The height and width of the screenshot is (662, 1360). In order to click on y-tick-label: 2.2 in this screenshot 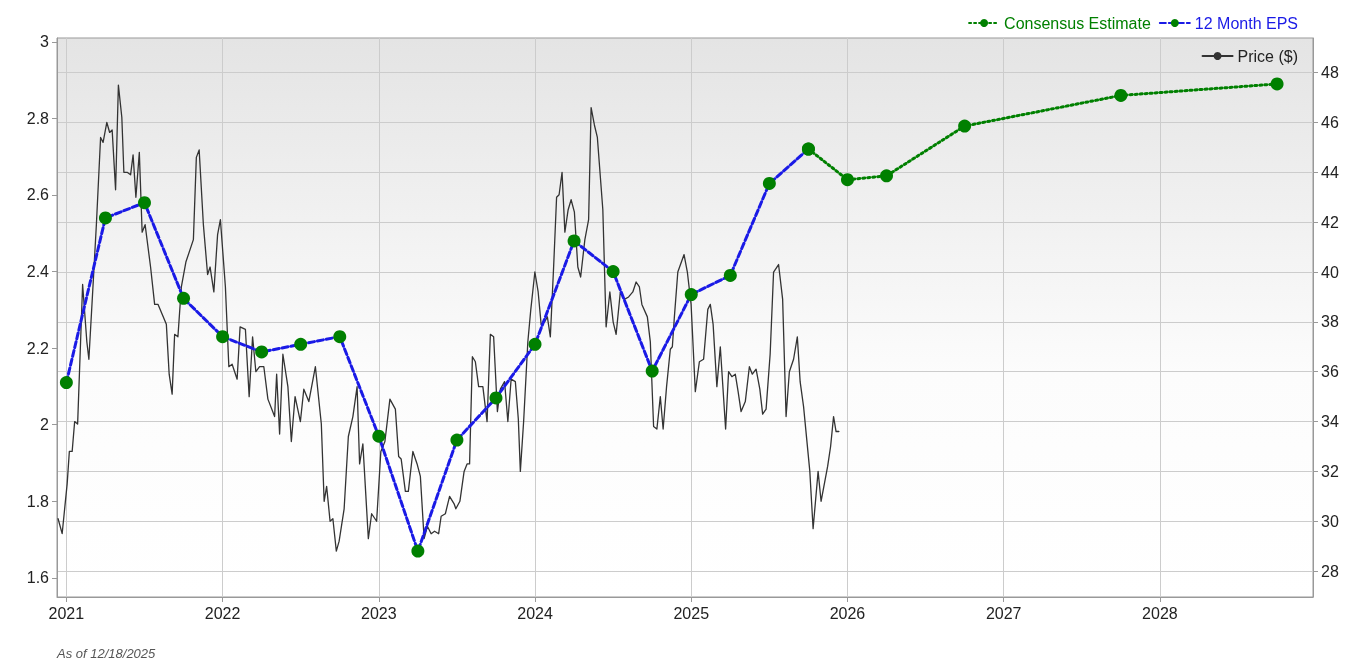, I will do `click(38, 348)`.